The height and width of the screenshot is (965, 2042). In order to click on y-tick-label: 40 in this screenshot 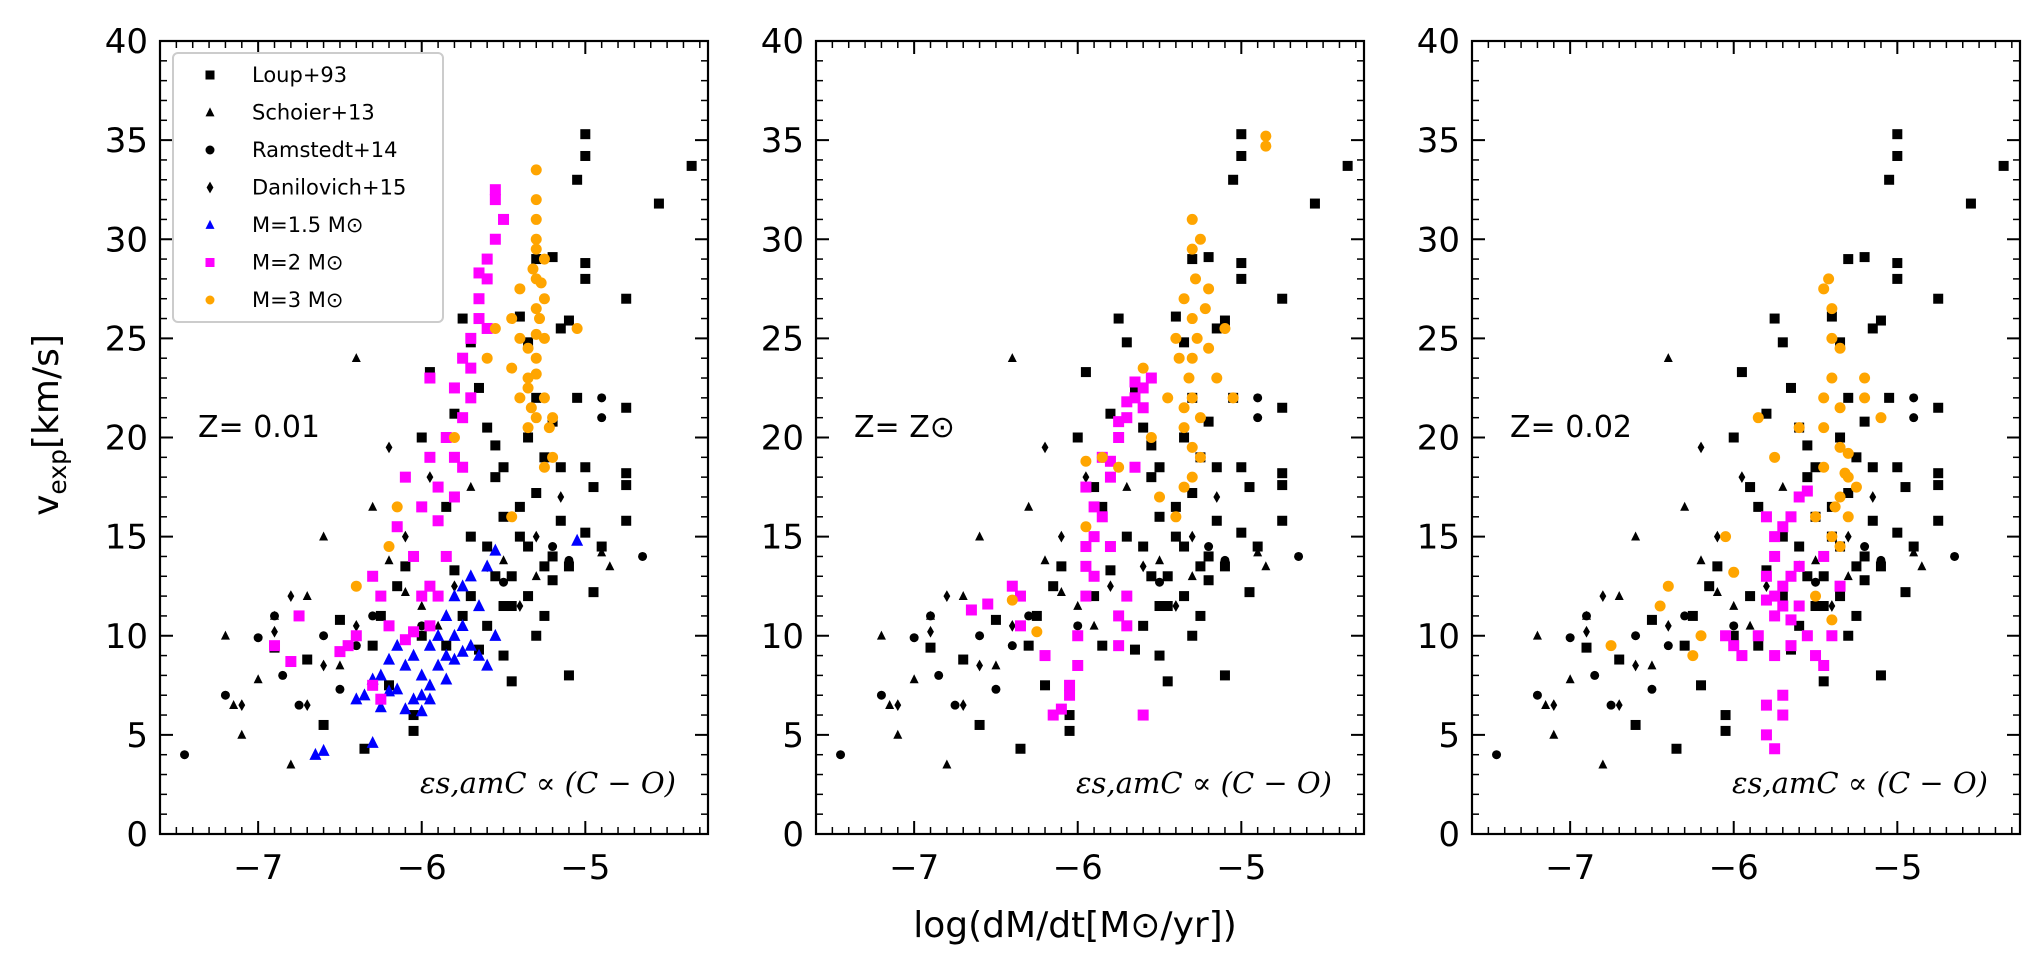, I will do `click(126, 42)`.